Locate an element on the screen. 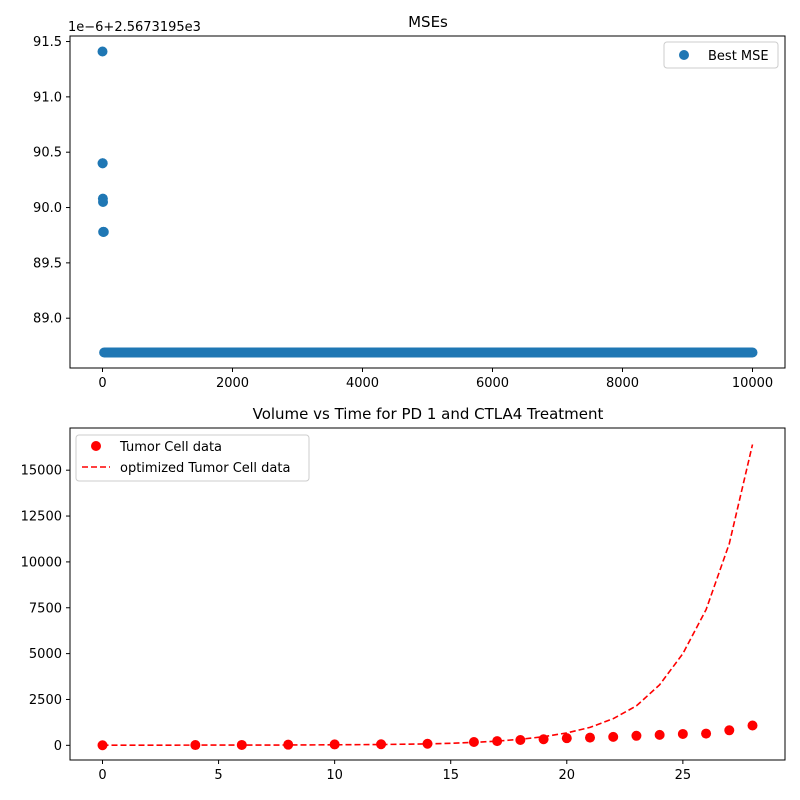 The width and height of the screenshot is (800, 800). x-tick-label: 10 is located at coordinates (334, 775).